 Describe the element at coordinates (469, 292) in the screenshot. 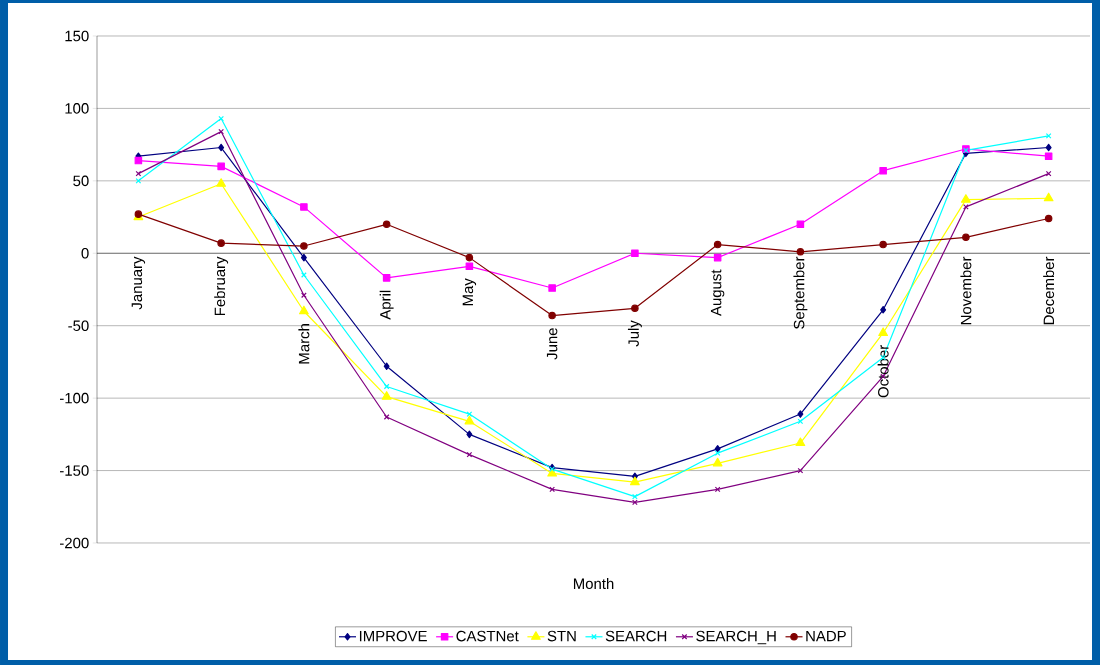

I see `x-tick-label: May` at that location.